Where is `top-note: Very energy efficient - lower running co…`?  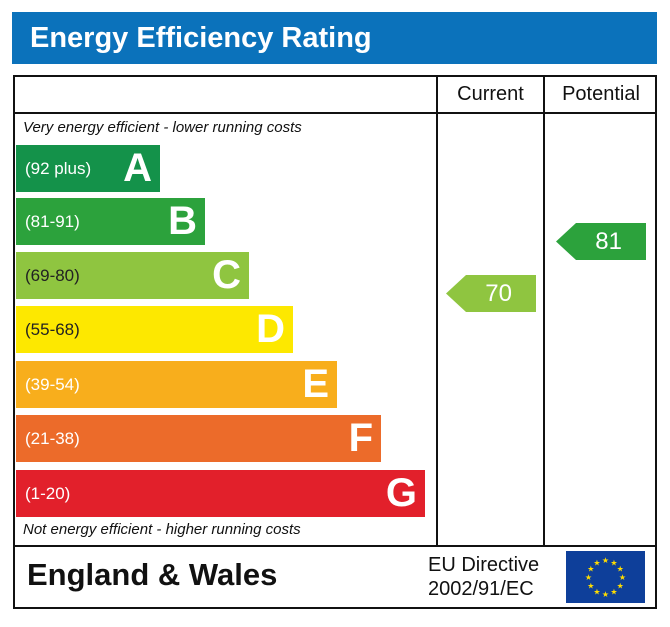
top-note: Very energy efficient - lower running co… is located at coordinates (162, 127).